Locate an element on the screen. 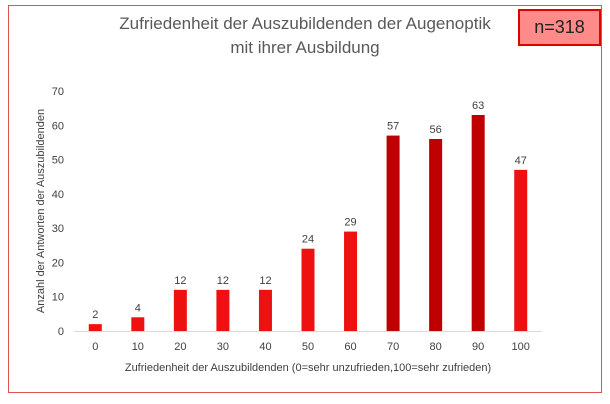  y-tick-label: 20 is located at coordinates (58, 263).